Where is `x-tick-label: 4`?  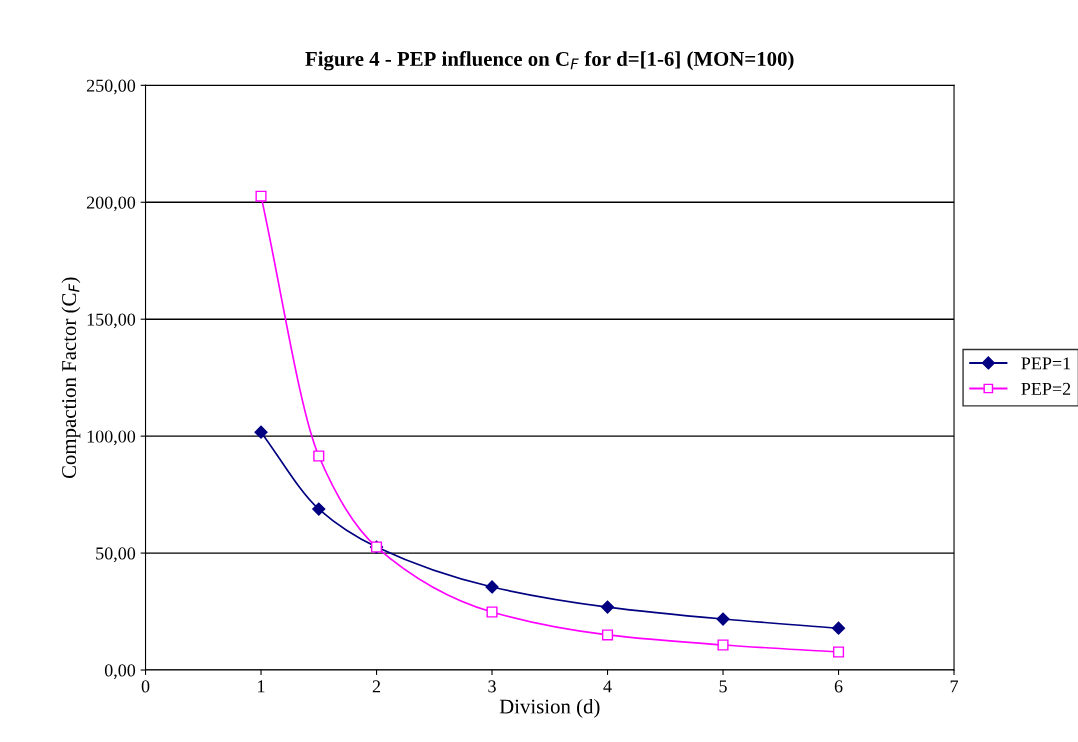
x-tick-label: 4 is located at coordinates (607, 686).